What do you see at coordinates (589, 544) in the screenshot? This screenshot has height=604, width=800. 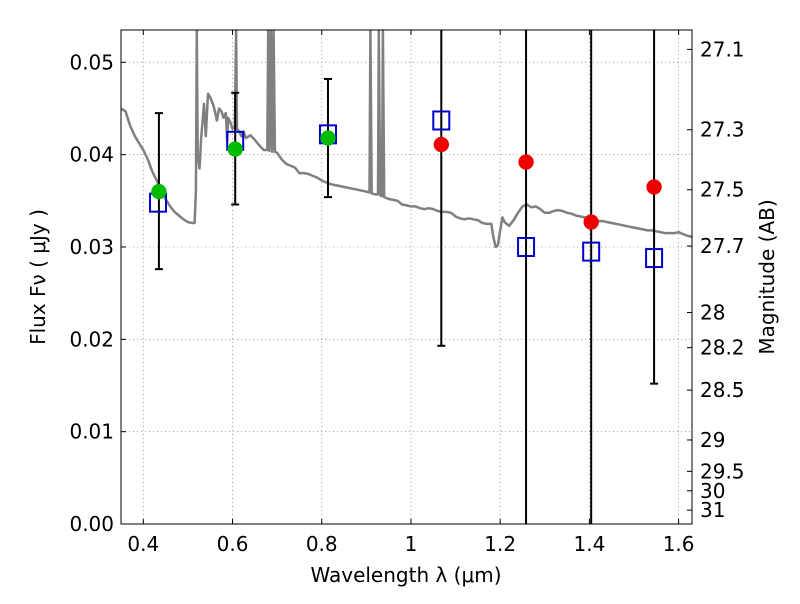 I see `x-tick-label: 1.4` at bounding box center [589, 544].